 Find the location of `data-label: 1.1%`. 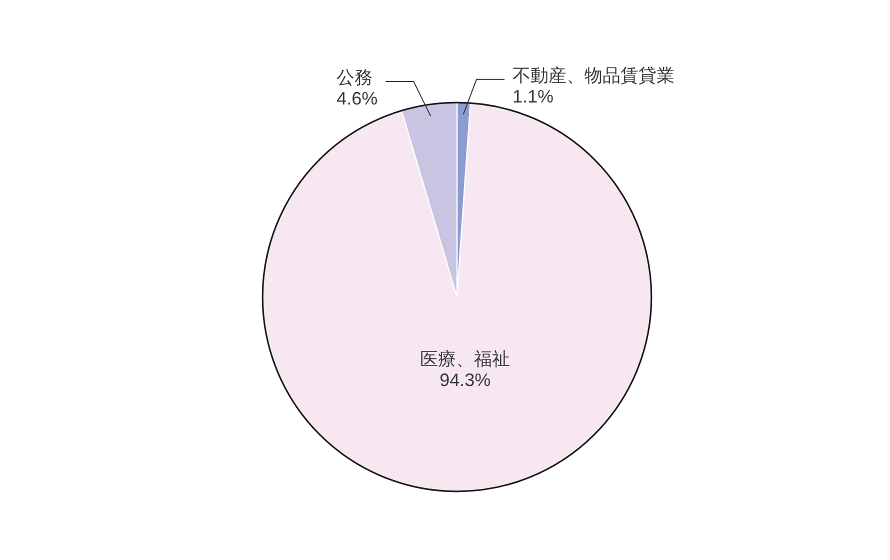

data-label: 1.1% is located at coordinates (533, 96).